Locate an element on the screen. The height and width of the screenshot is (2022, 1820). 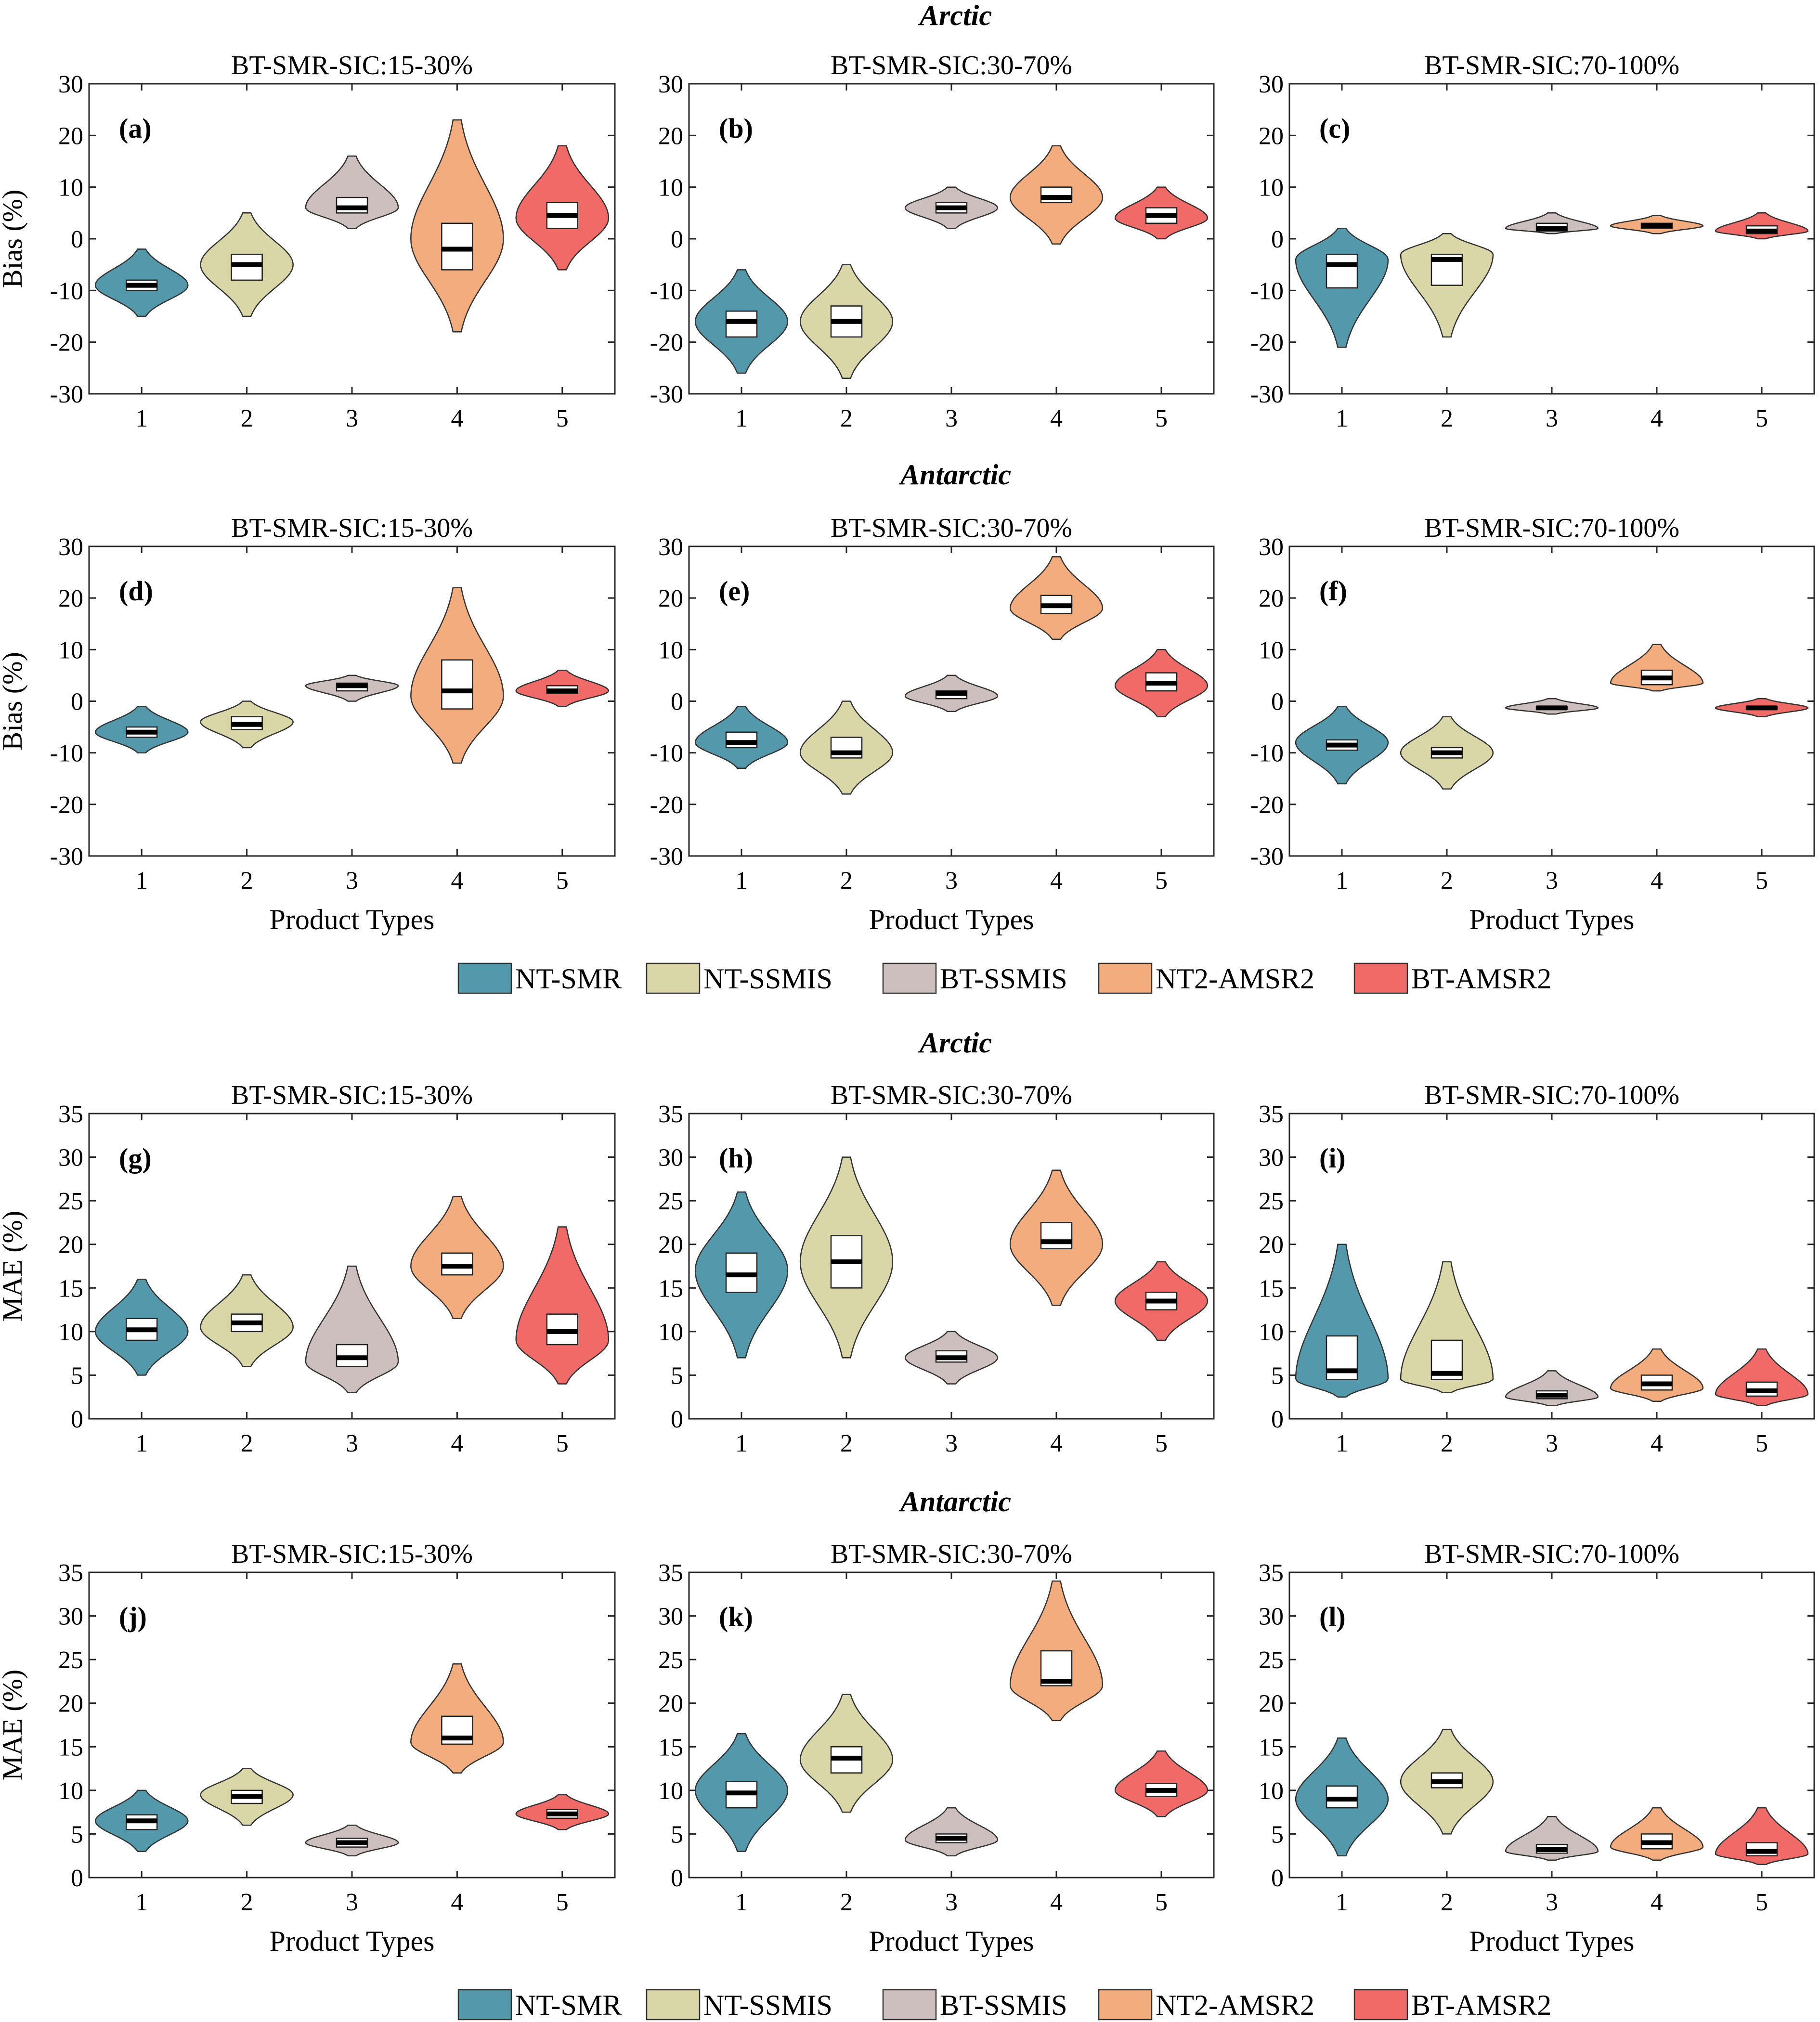
legend-label: BT-AMSR2 is located at coordinates (1481, 2005).